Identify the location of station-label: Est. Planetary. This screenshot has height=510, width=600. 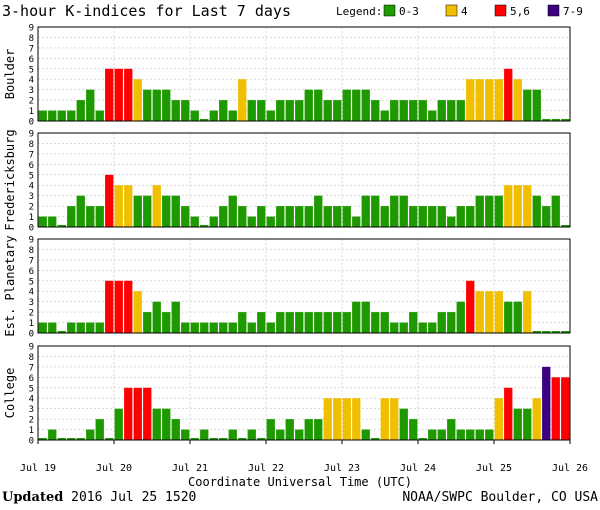
(10, 285).